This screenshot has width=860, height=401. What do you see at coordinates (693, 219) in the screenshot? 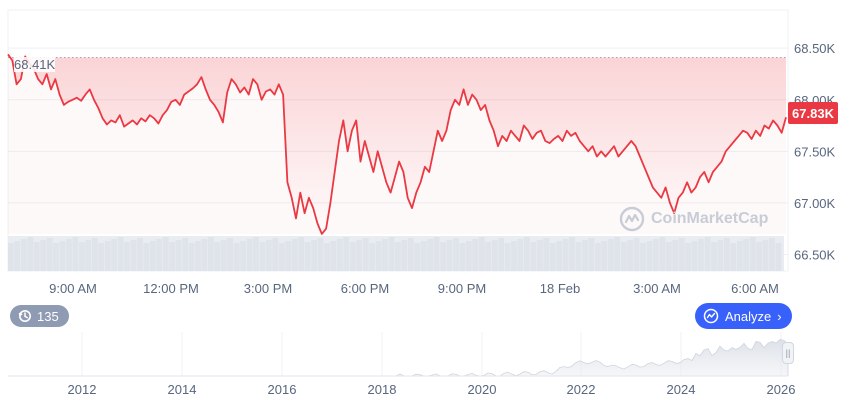
I see `watermark: CoinMarketCap` at bounding box center [693, 219].